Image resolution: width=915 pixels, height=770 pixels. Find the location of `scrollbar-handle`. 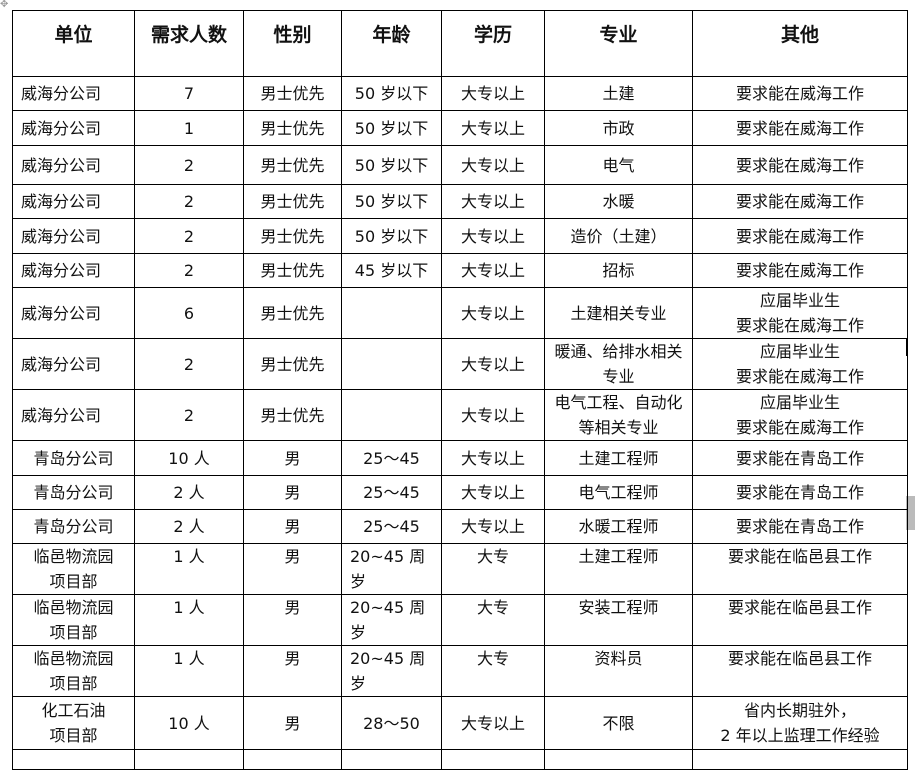

scrollbar-handle is located at coordinates (910, 513).